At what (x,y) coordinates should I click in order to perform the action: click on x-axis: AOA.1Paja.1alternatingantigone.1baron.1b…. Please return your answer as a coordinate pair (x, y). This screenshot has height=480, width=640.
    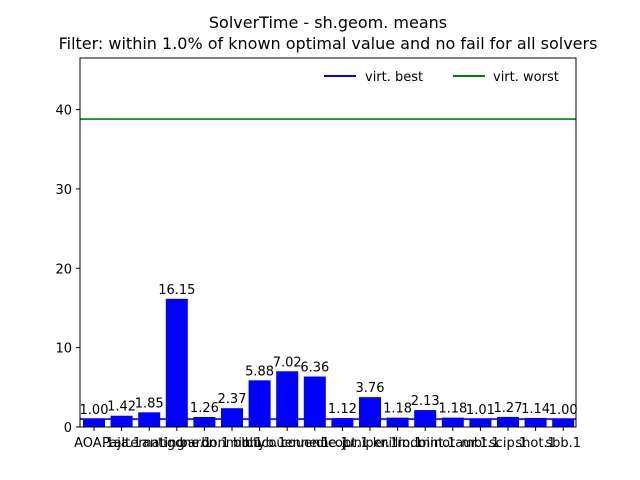
    Looking at the image, I should click on (327, 439).